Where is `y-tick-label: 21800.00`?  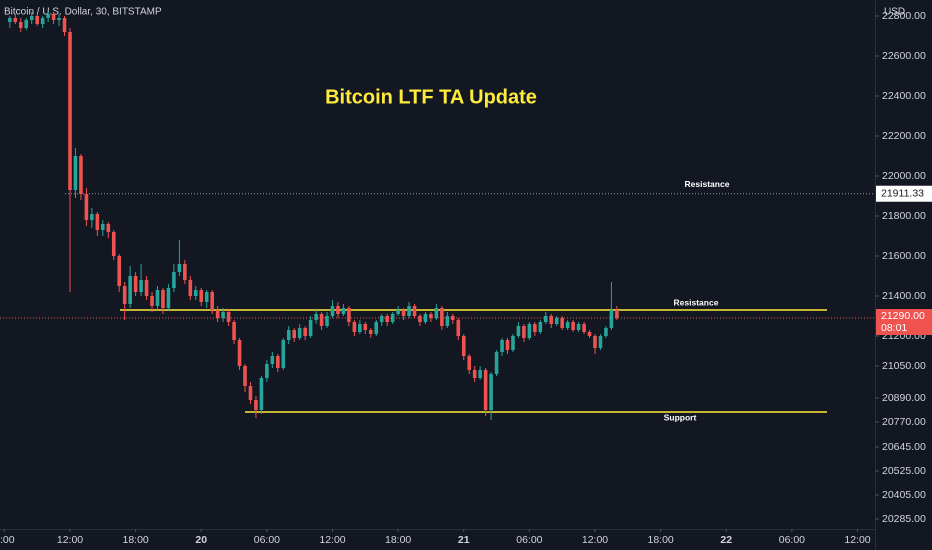
y-tick-label: 21800.00 is located at coordinates (904, 216).